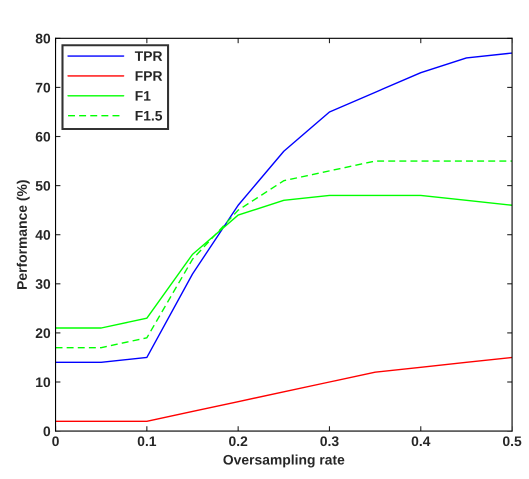 This screenshot has width=529, height=479. I want to click on legend-label: F1.5, so click(149, 116).